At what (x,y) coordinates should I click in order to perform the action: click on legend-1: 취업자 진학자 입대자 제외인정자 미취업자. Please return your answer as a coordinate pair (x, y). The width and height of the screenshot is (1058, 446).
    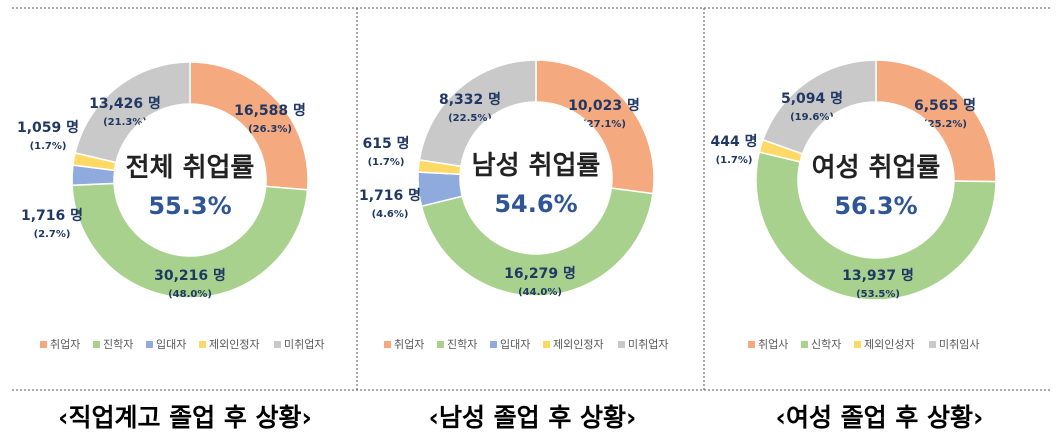
    Looking at the image, I should click on (526, 344).